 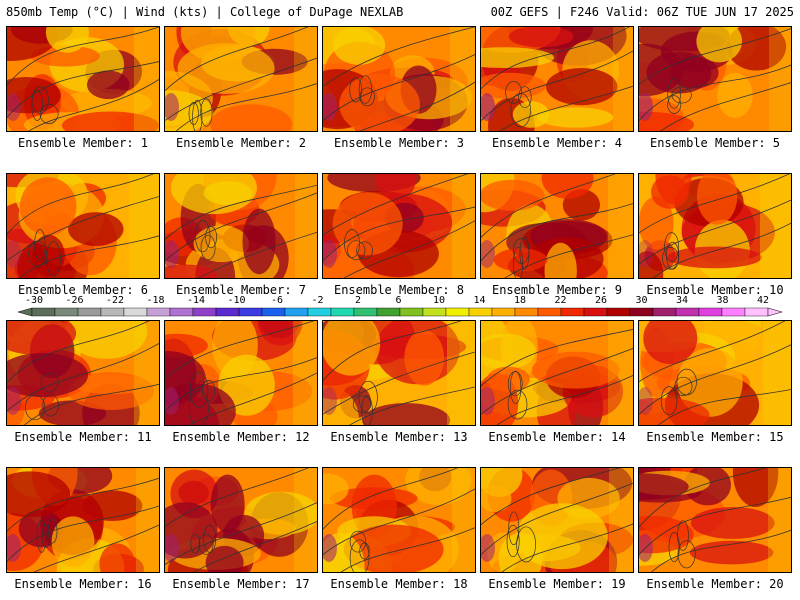 I want to click on ensemble-member-panel: Ensemble Member: 6, so click(x=83, y=235).